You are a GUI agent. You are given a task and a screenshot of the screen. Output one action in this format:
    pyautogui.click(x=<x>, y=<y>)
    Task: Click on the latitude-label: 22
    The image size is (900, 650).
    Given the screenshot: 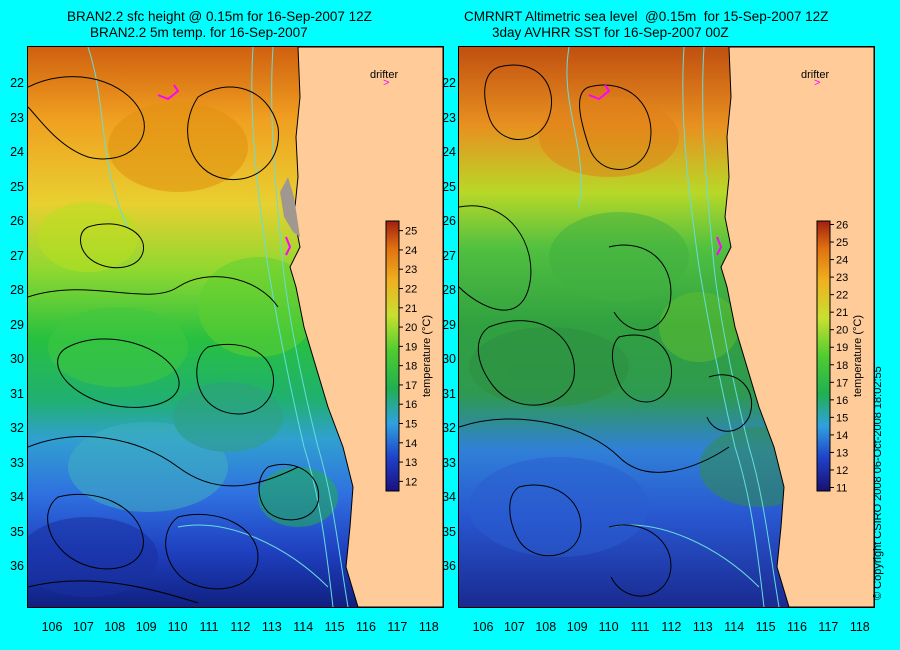 What is the action you would take?
    pyautogui.click(x=449, y=83)
    